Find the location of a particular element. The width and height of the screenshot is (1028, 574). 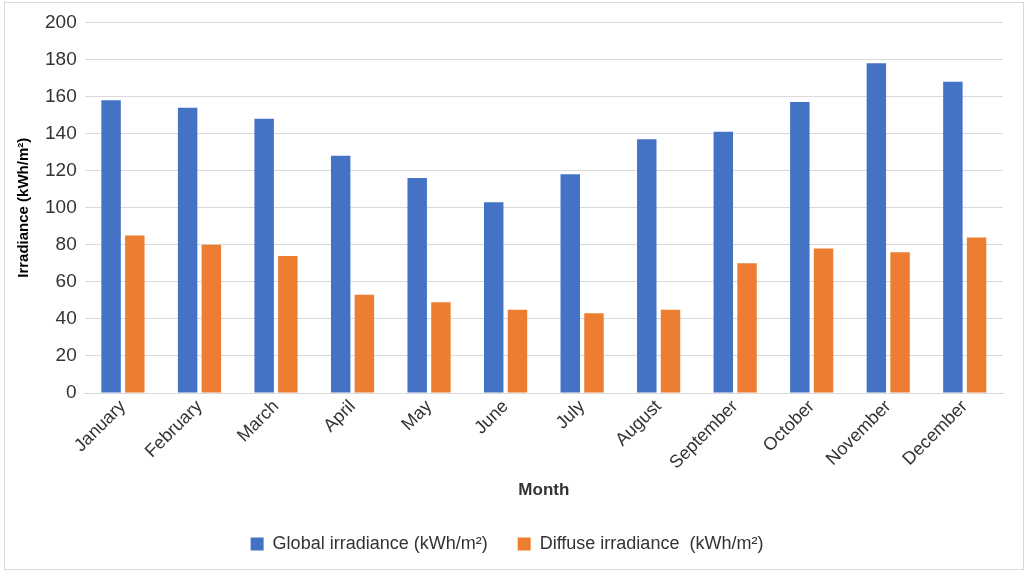

y-tick-label: 140 is located at coordinates (61, 132).